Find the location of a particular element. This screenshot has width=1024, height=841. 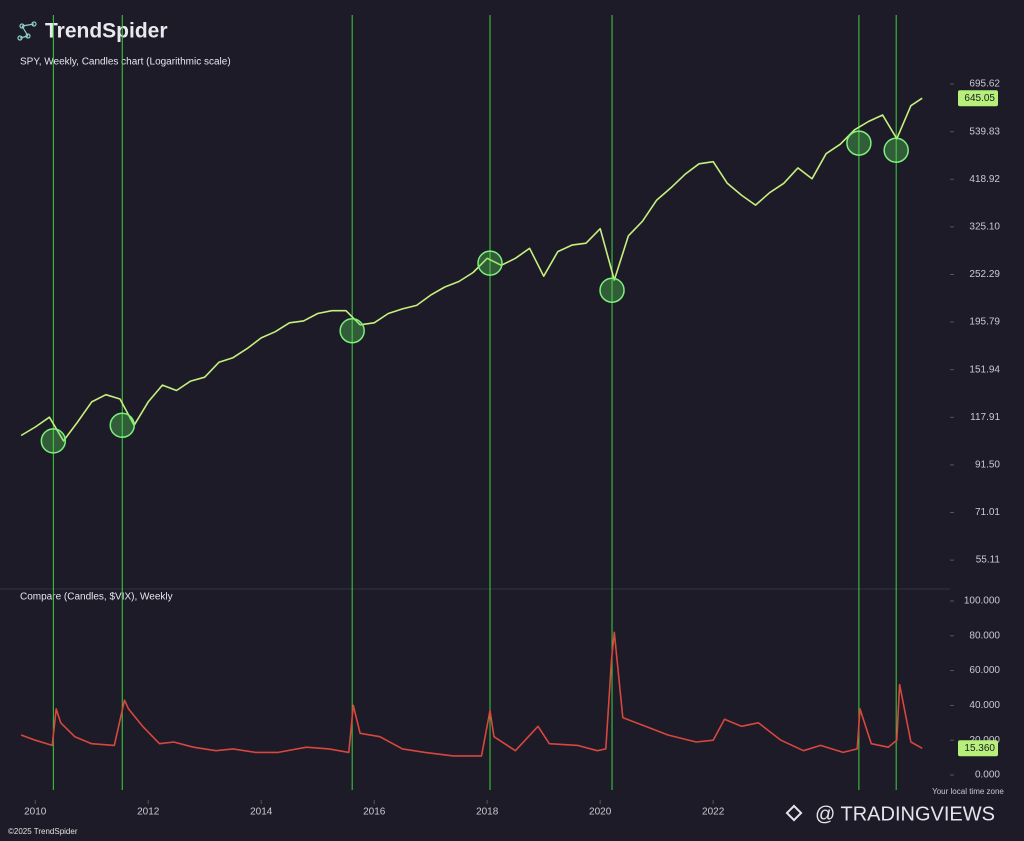

x-tick-label: 2014 is located at coordinates (261, 812).